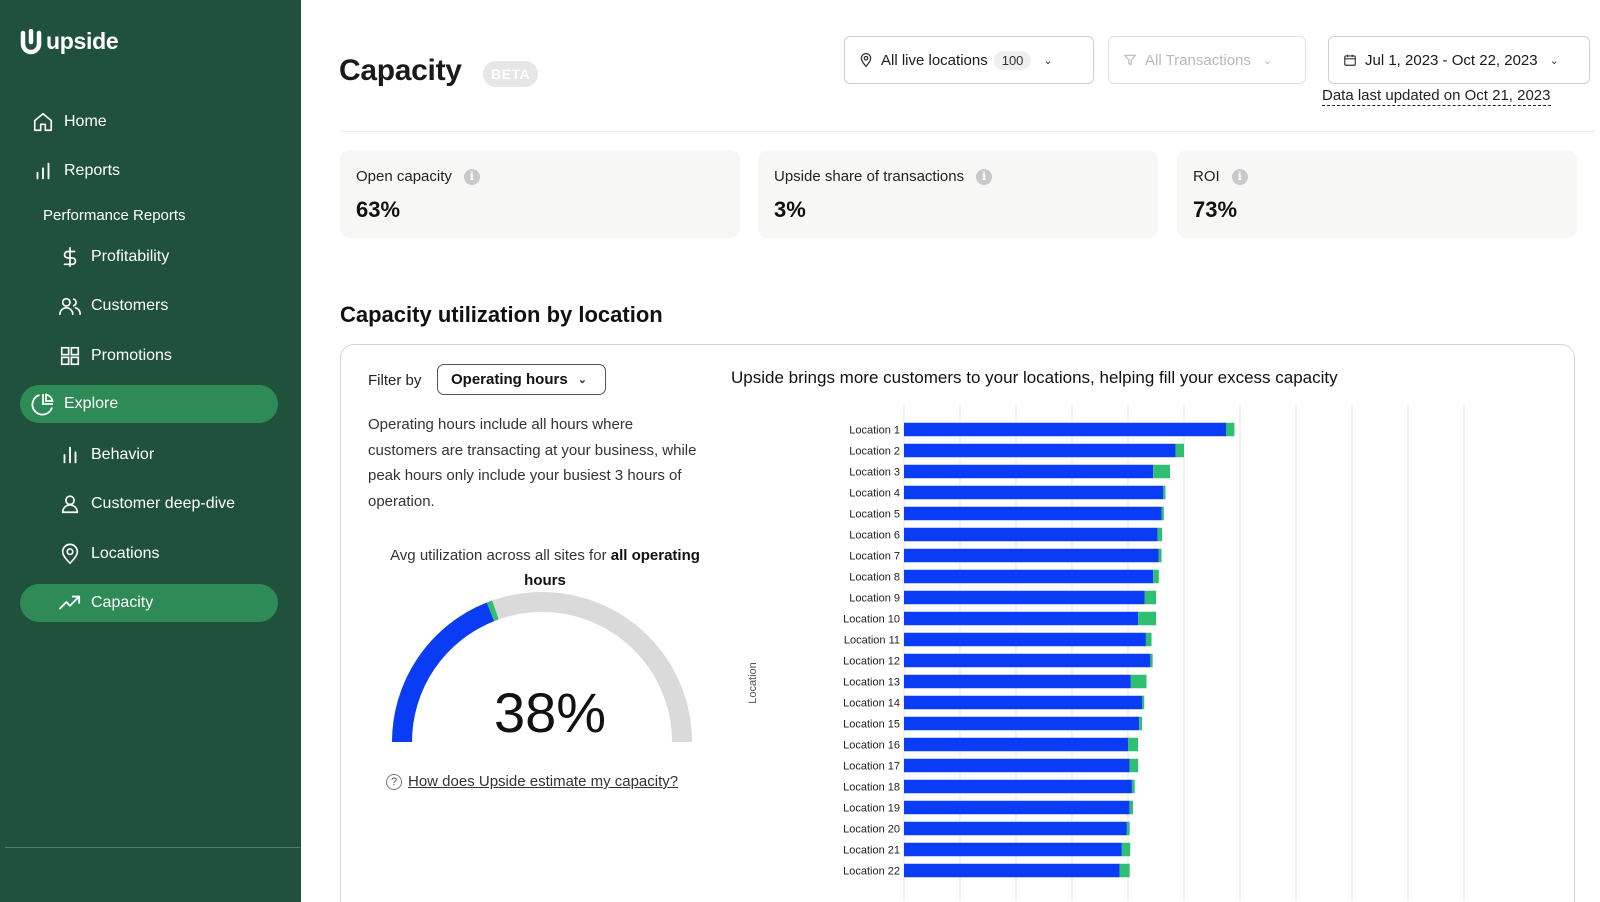 The width and height of the screenshot is (1600, 902). I want to click on sidebar-item-explore: Explore, so click(149, 404).